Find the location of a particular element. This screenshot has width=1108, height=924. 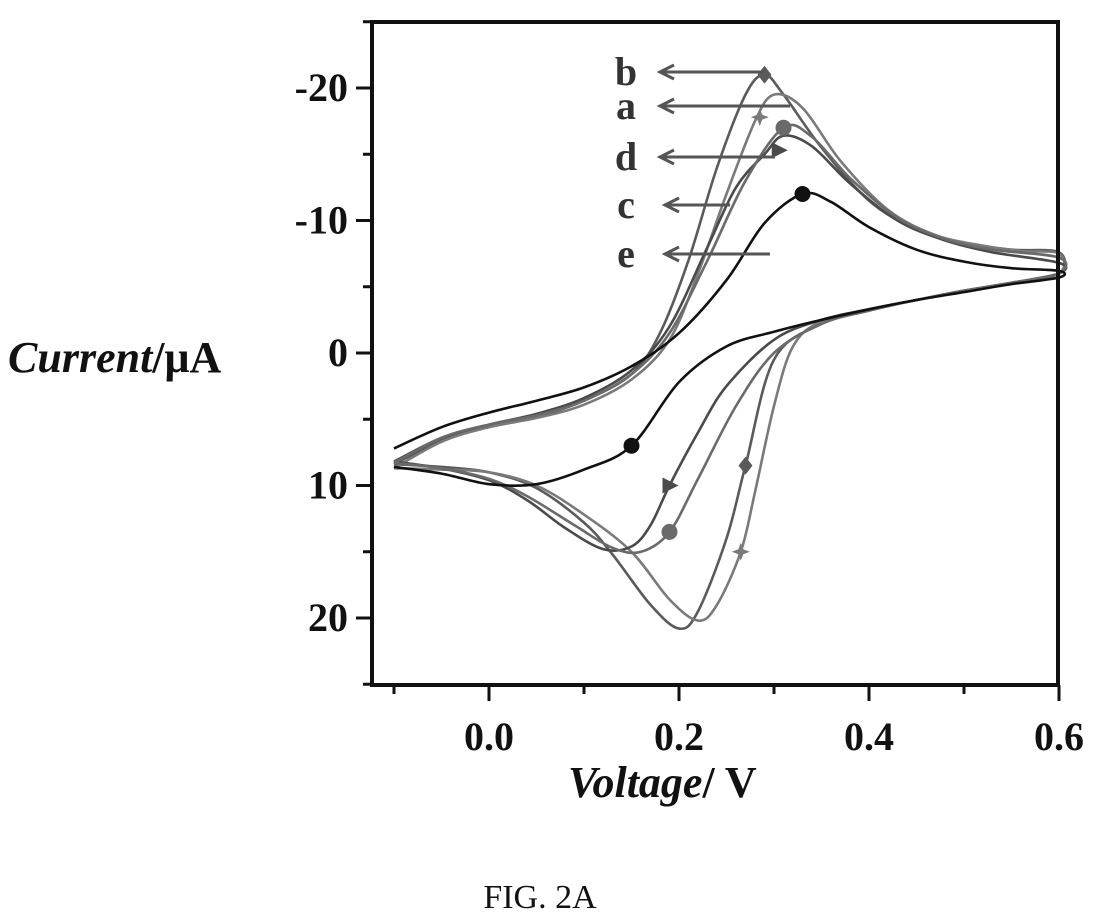

y-tick-label: -20 is located at coordinates (321, 87).